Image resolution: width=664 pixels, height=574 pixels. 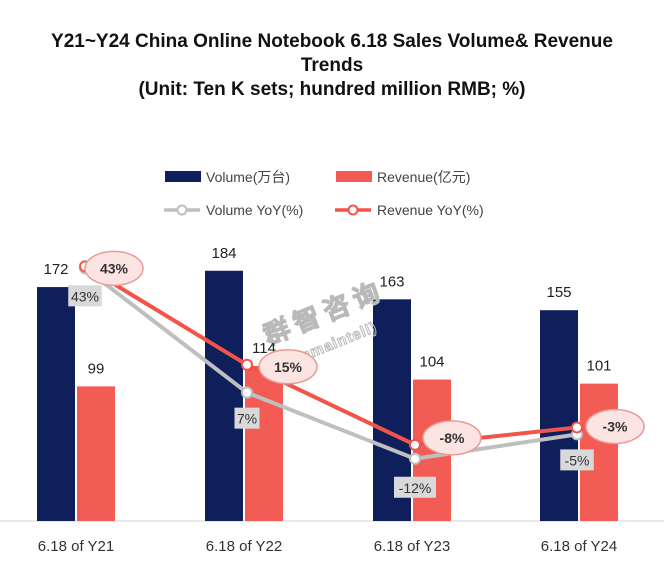 What do you see at coordinates (55, 269) in the screenshot?
I see `bar-volume-label: 172` at bounding box center [55, 269].